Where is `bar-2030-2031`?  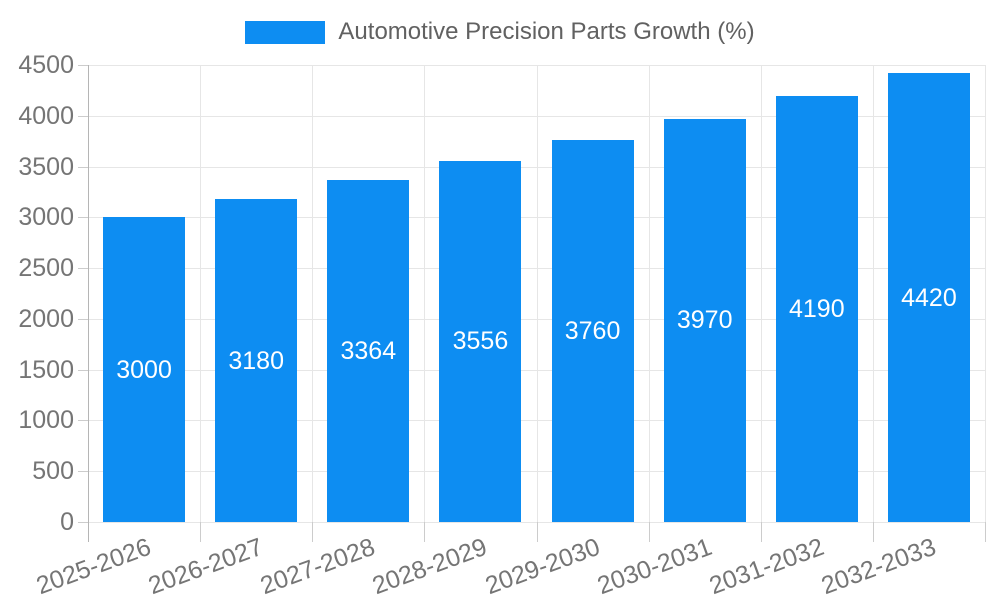 bar-2030-2031 is located at coordinates (704, 320).